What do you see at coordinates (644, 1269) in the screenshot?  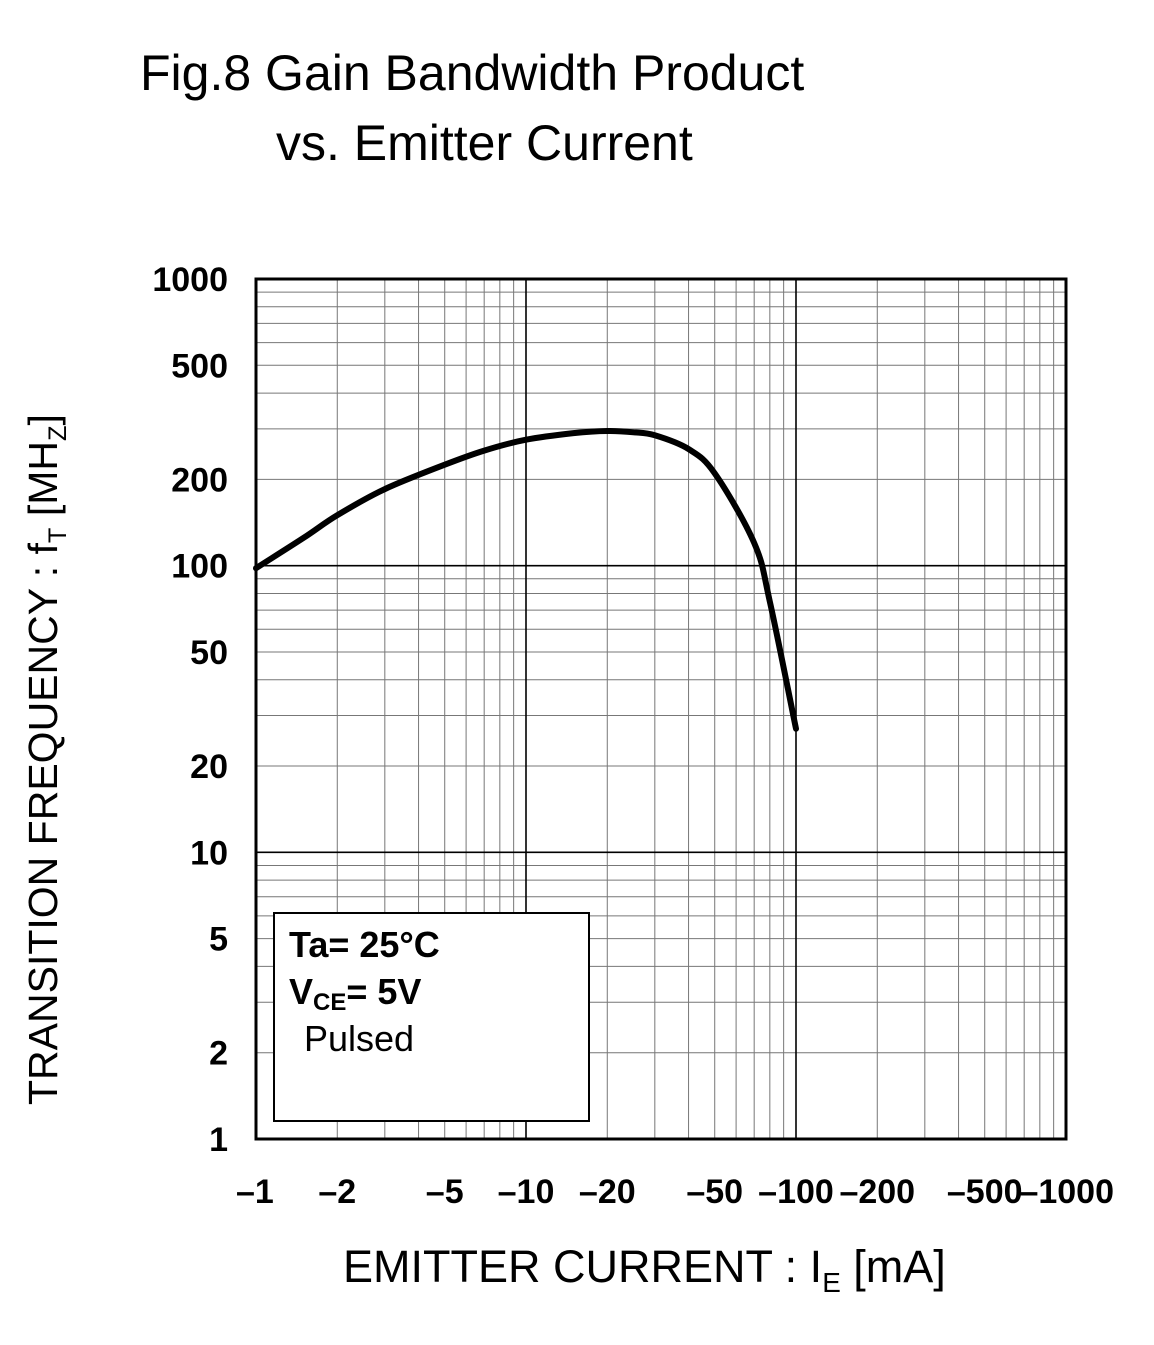 I see `x-axis-label: EMITTER CURRENT : IE [mA]` at bounding box center [644, 1269].